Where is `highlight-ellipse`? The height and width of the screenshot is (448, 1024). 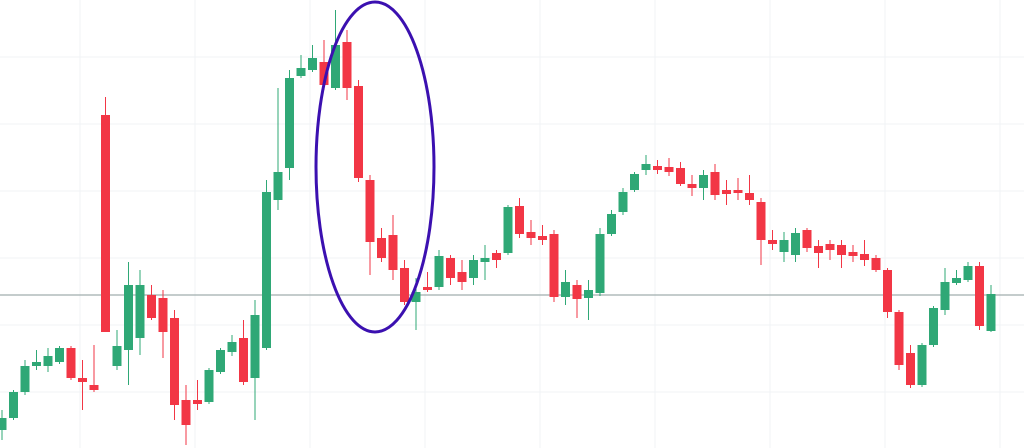
highlight-ellipse is located at coordinates (375, 167).